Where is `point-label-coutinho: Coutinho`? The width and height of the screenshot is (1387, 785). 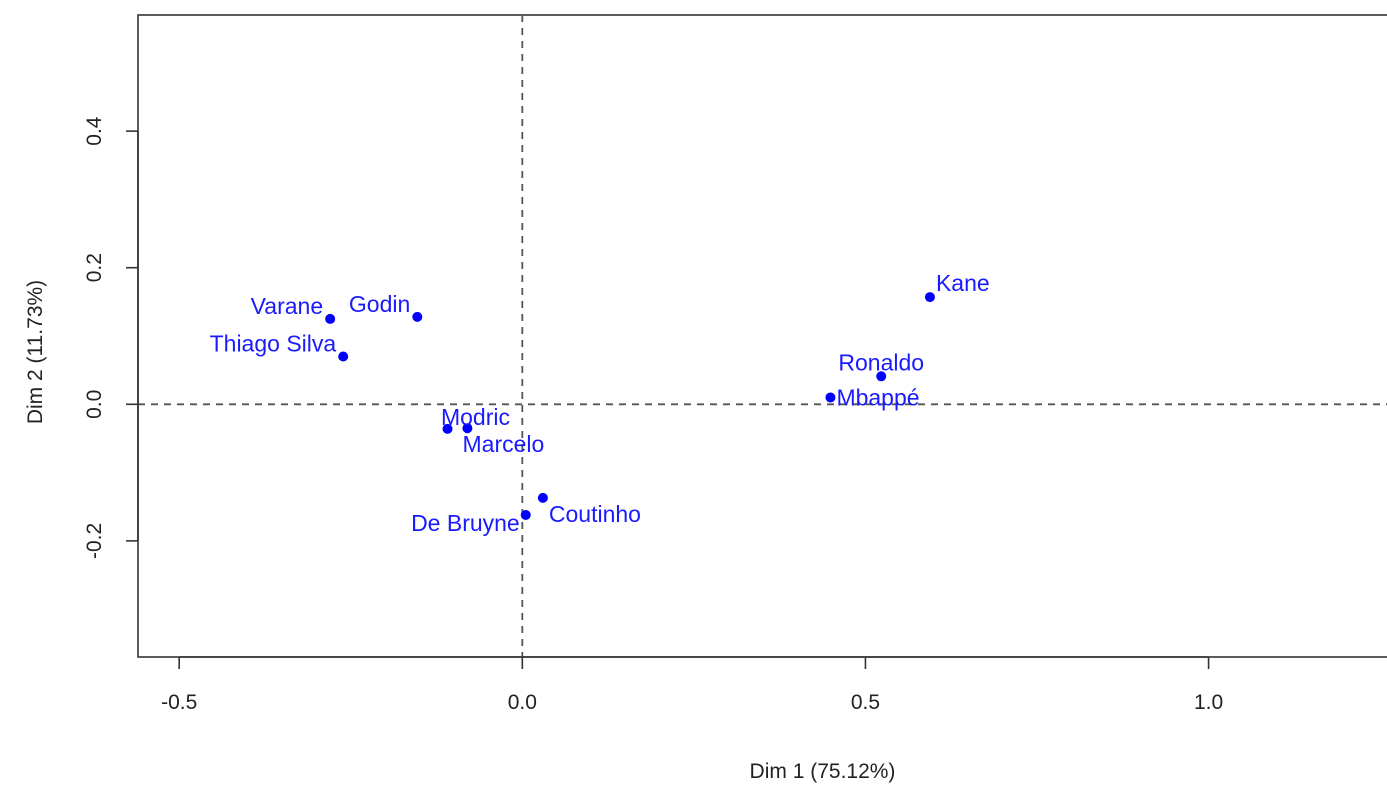
point-label-coutinho: Coutinho is located at coordinates (595, 514).